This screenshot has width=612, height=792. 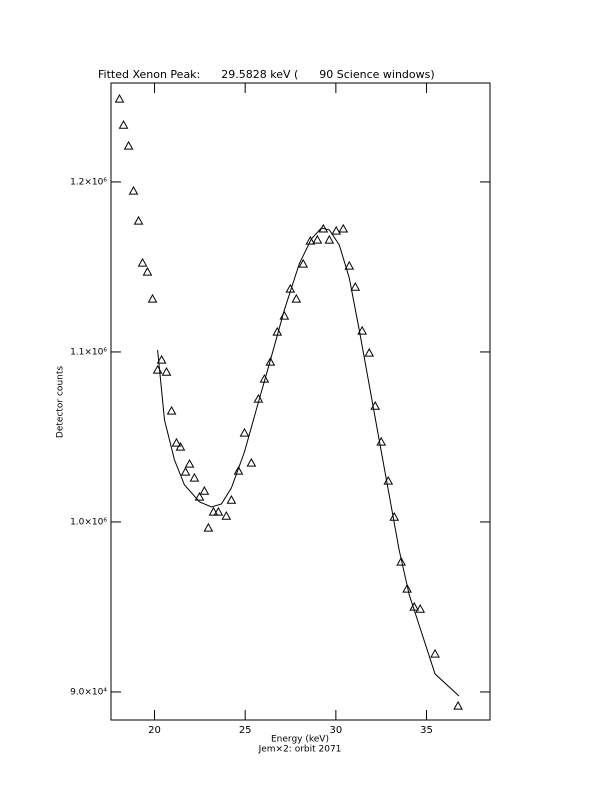 I want to click on subtitle: Jem×2: orbit 2071, so click(x=300, y=750).